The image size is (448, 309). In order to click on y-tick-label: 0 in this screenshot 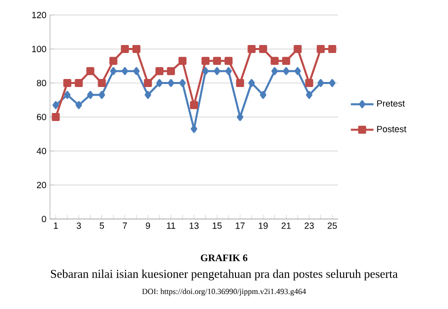, I will do `click(44, 219)`.